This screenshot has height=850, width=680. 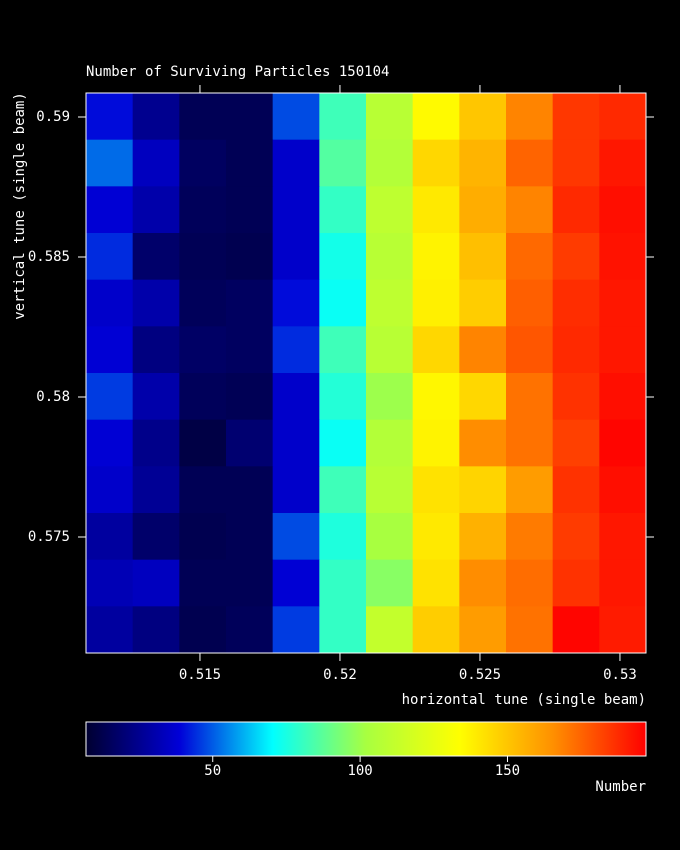 I want to click on x-tick-label: 0.52, so click(x=340, y=675).